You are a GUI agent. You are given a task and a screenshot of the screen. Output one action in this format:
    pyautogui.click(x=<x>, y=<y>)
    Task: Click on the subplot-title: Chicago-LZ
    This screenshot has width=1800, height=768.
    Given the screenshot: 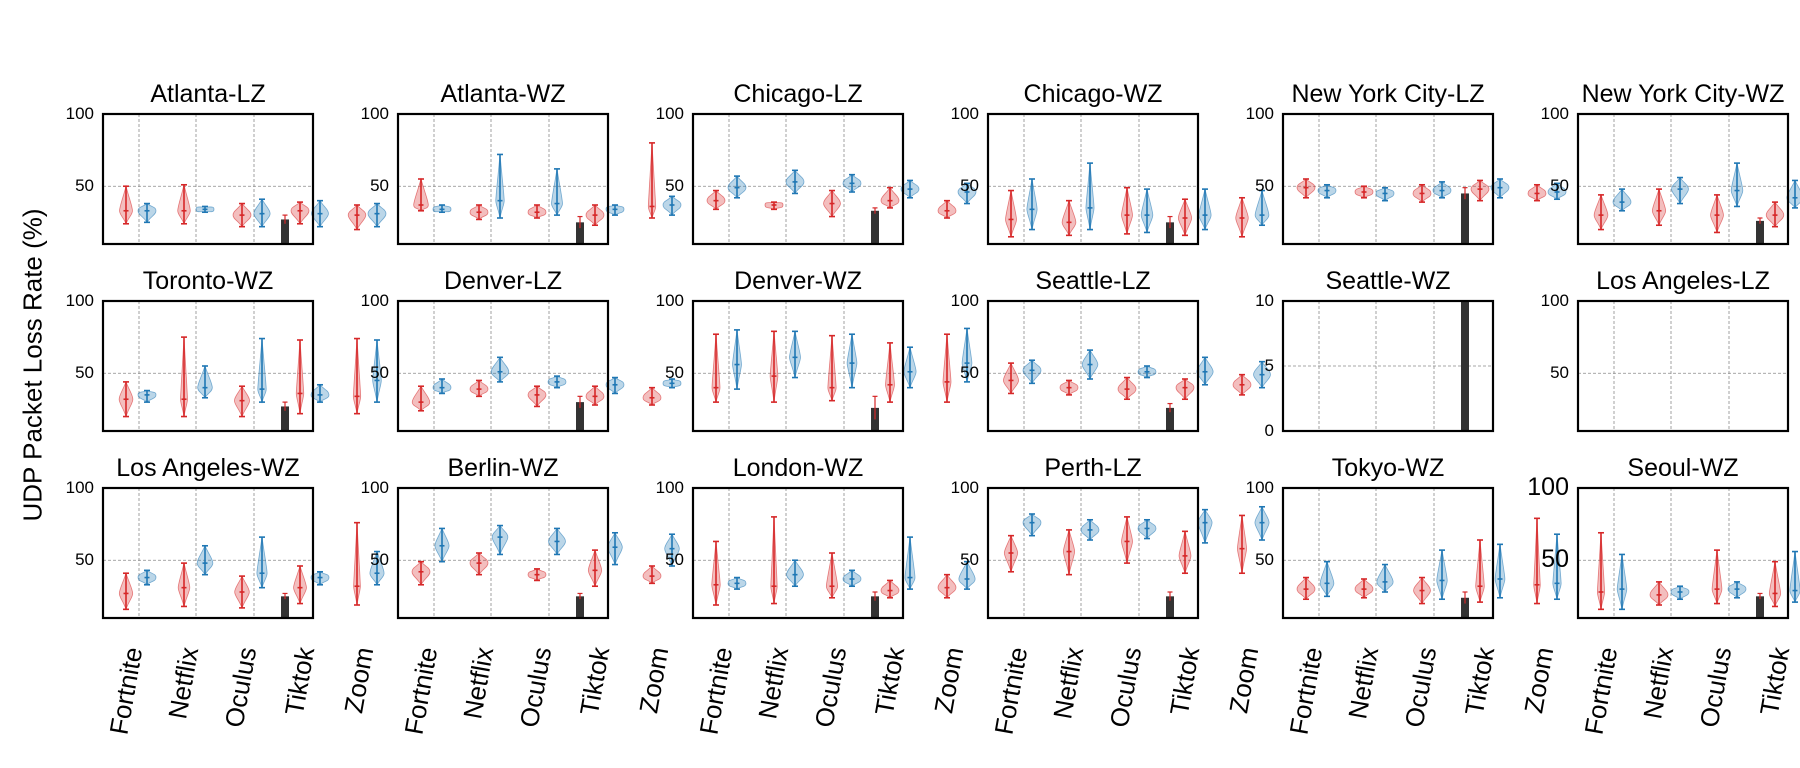 What is the action you would take?
    pyautogui.click(x=798, y=94)
    